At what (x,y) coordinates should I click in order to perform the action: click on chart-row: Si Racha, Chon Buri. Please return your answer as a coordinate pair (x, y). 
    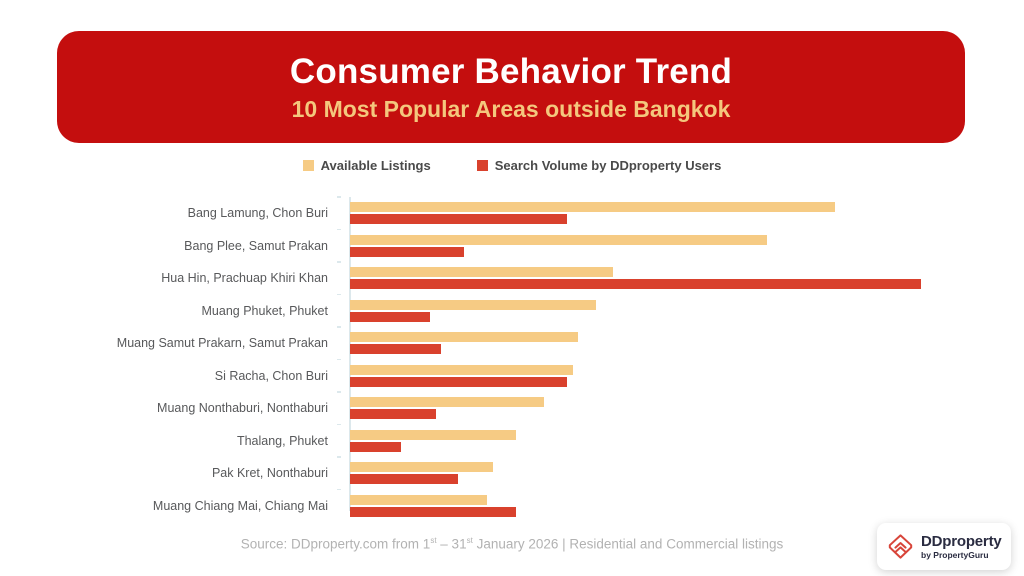
    Looking at the image, I should click on (506, 372).